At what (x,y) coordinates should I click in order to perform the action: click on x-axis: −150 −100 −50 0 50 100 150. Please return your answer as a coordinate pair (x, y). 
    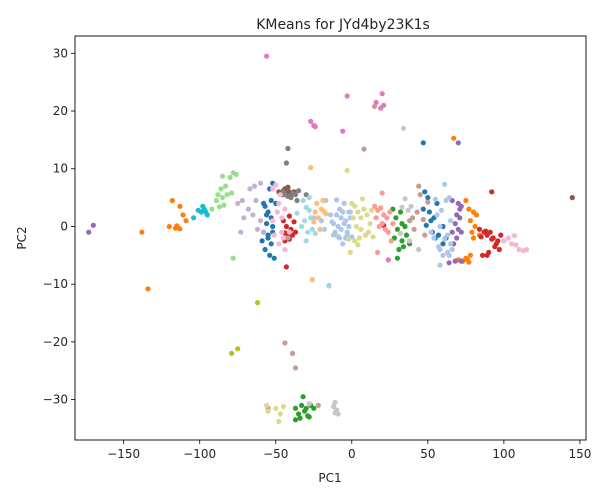
    Looking at the image, I should click on (349, 450).